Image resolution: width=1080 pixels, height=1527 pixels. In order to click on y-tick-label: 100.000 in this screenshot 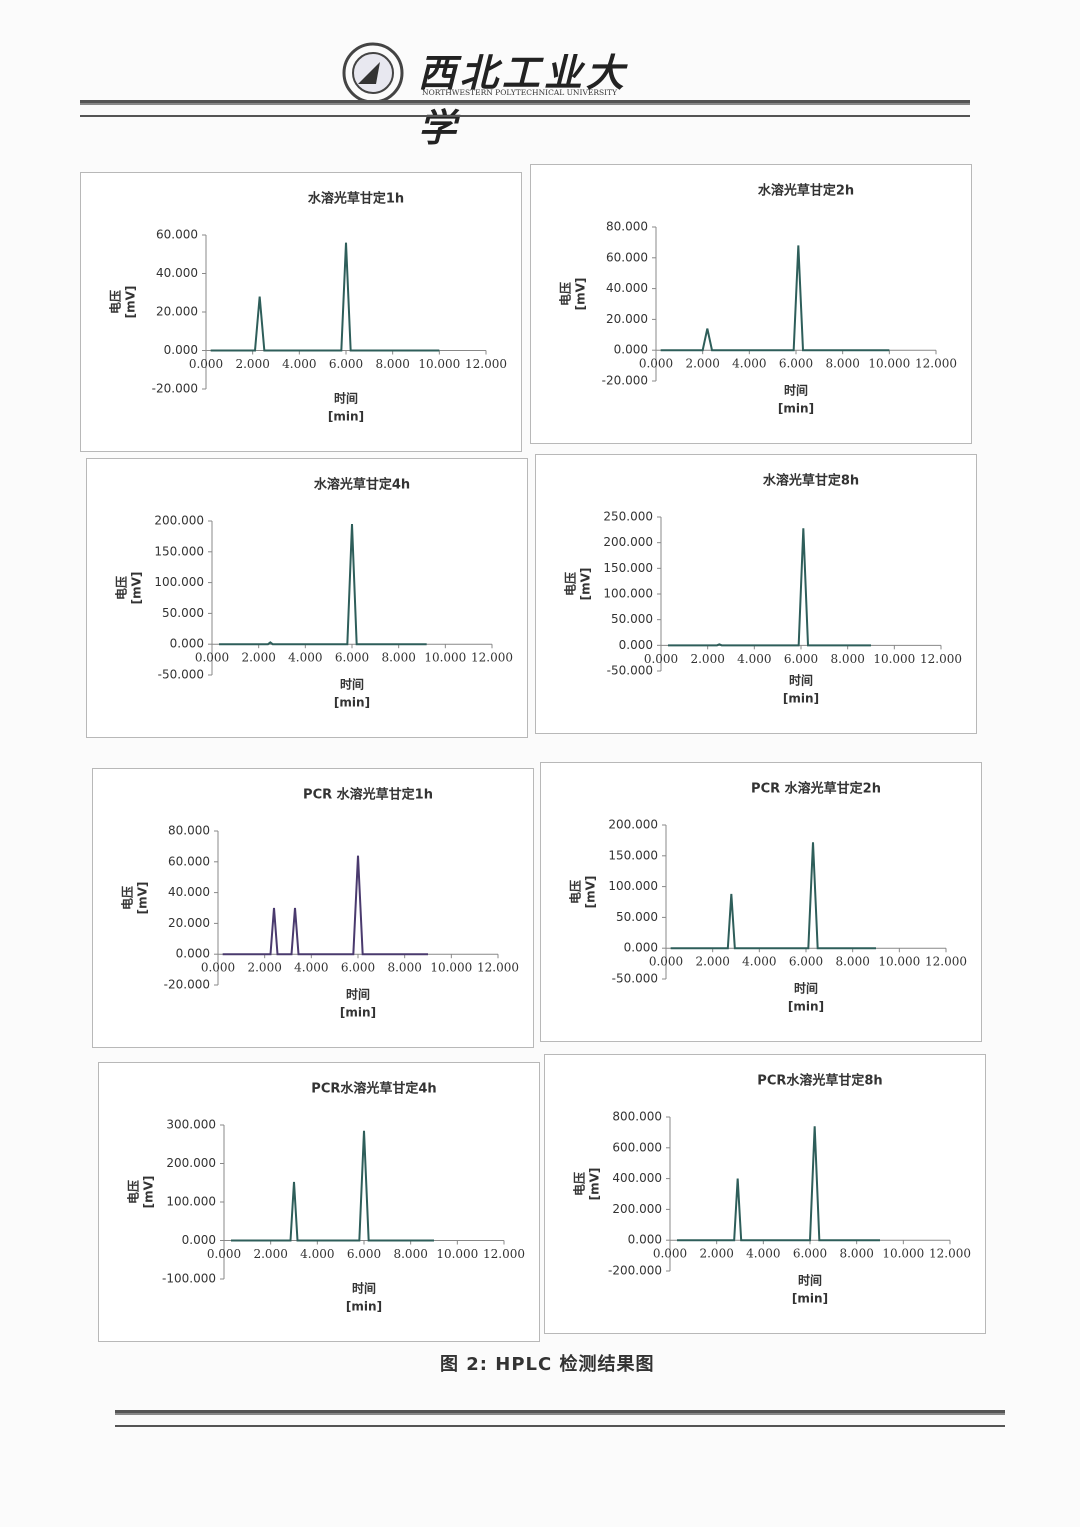, I will do `click(628, 594)`.